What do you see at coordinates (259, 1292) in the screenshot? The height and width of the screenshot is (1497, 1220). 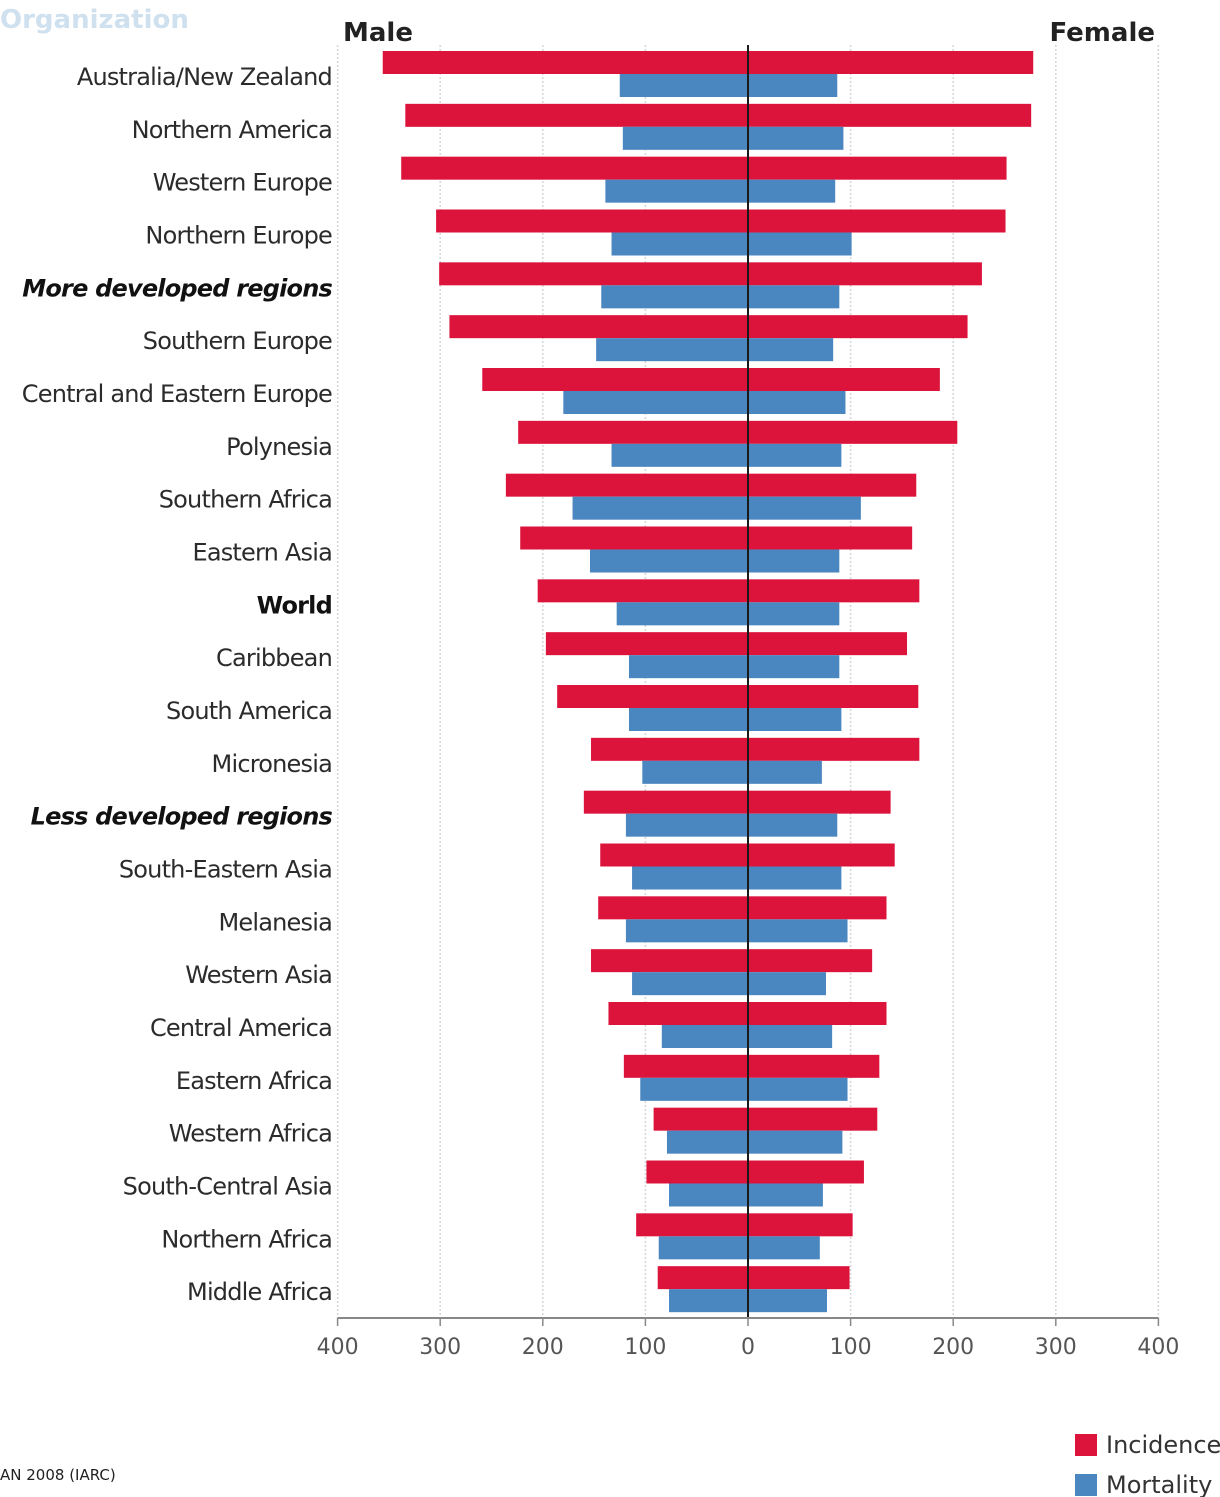 I see `category-label: Middle Africa` at bounding box center [259, 1292].